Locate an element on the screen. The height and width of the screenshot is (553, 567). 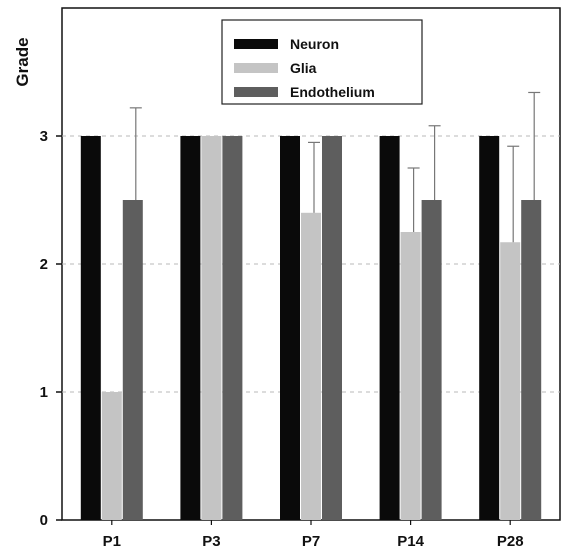
x-tick-label: P14 is located at coordinates (410, 541).